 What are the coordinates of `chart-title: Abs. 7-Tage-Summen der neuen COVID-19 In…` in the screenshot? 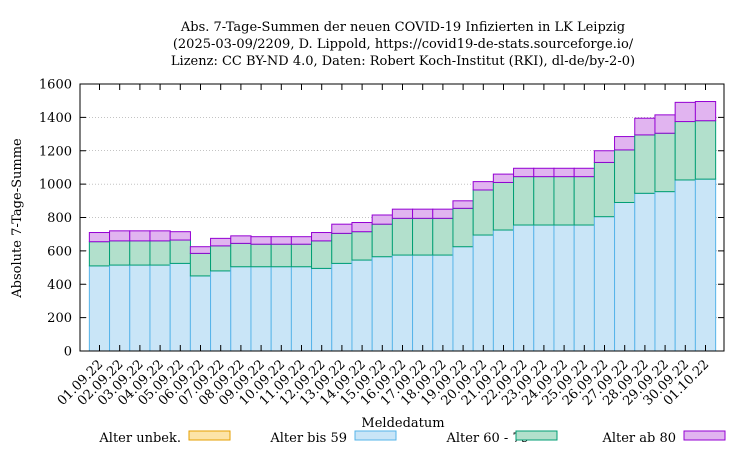 It's located at (403, 44).